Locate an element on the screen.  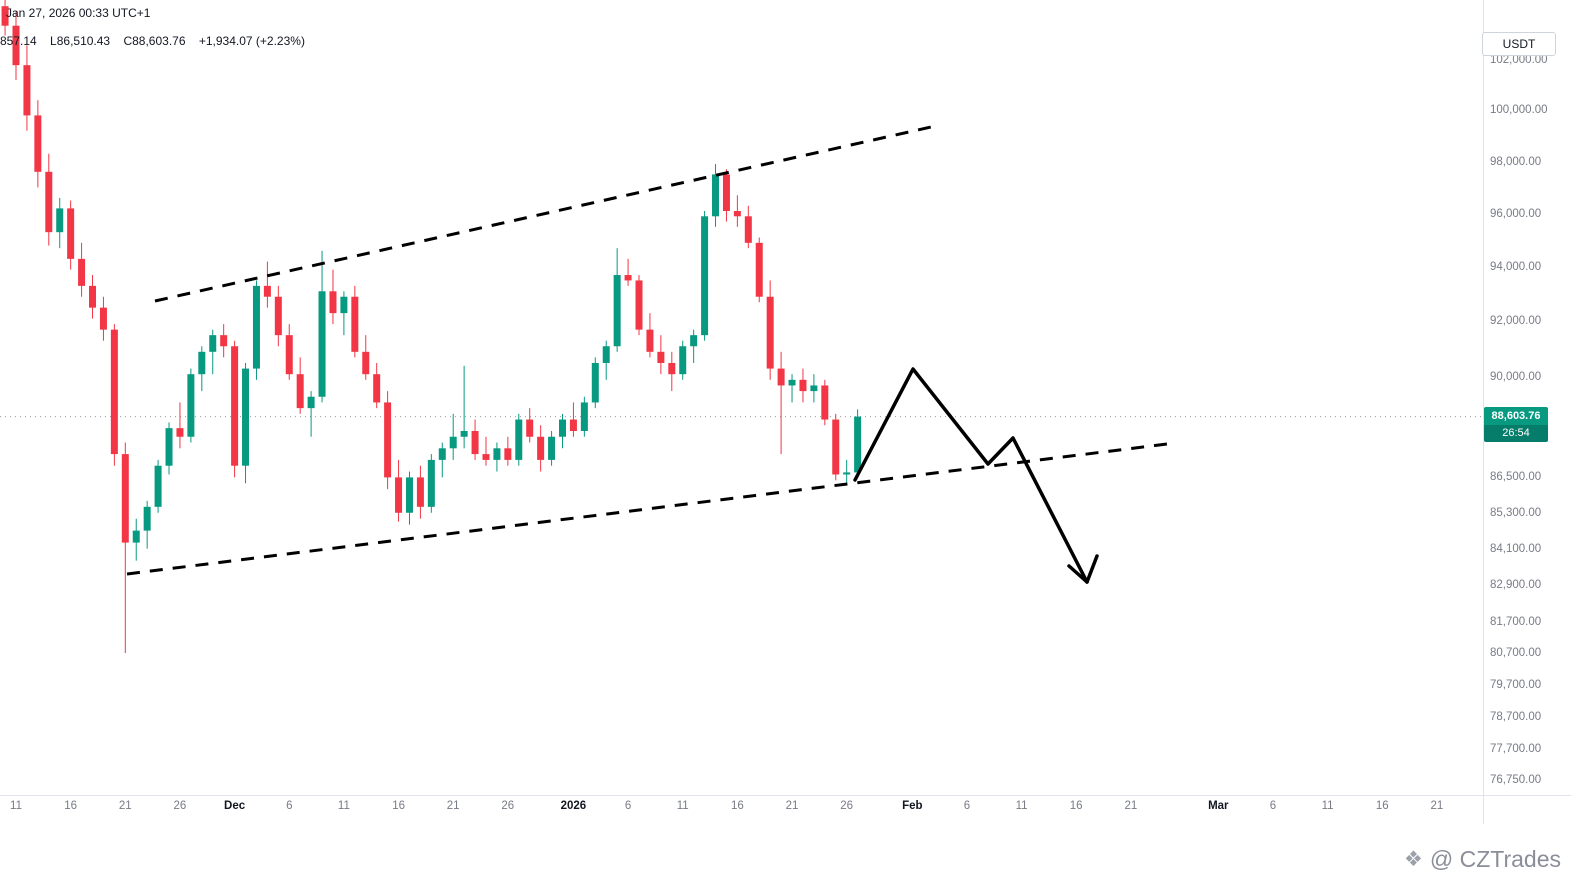
y-axis-label: 98,000.00 is located at coordinates (1516, 161).